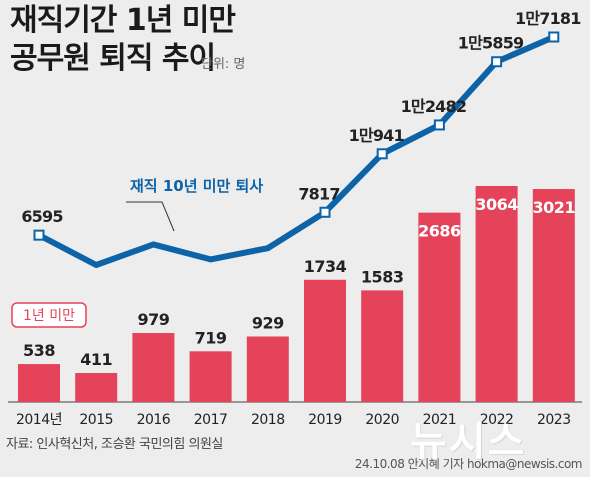 This screenshot has height=477, width=590. I want to click on x-tick-label-0: 2014년, so click(39, 420).